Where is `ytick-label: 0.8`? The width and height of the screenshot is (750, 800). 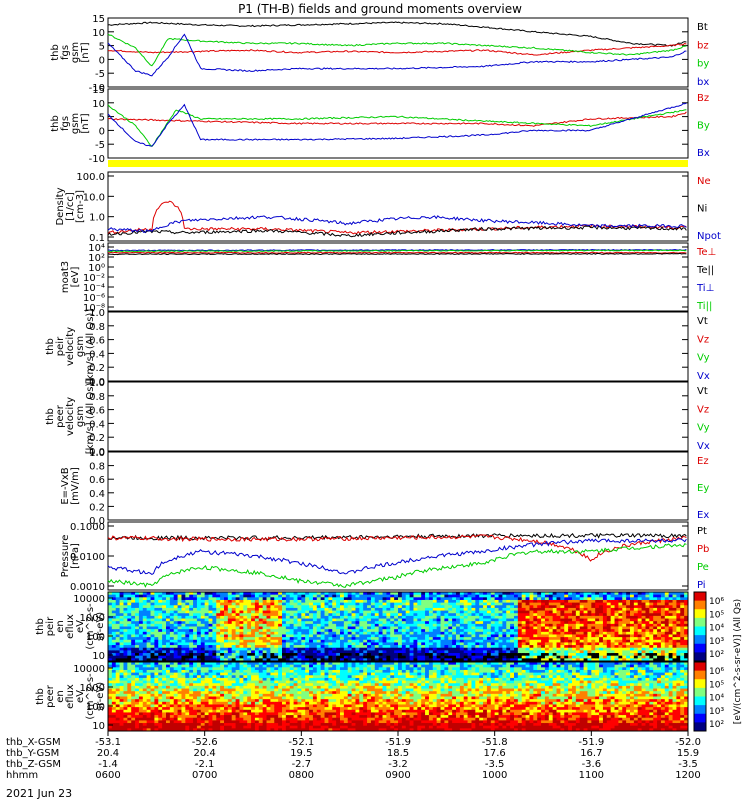 ytick-label: 0.8 is located at coordinates (97, 327).